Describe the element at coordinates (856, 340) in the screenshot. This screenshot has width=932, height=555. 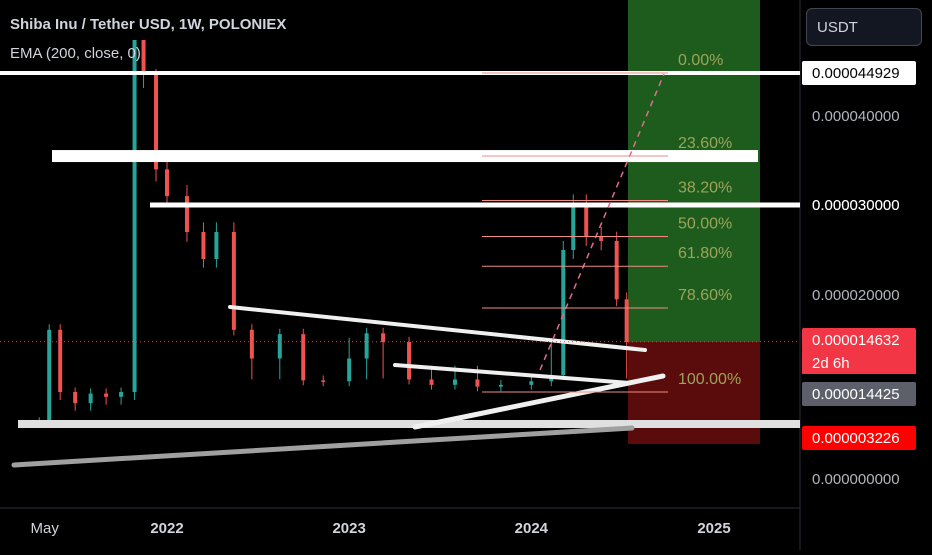
I see `price-label-2: 0.000014632` at that location.